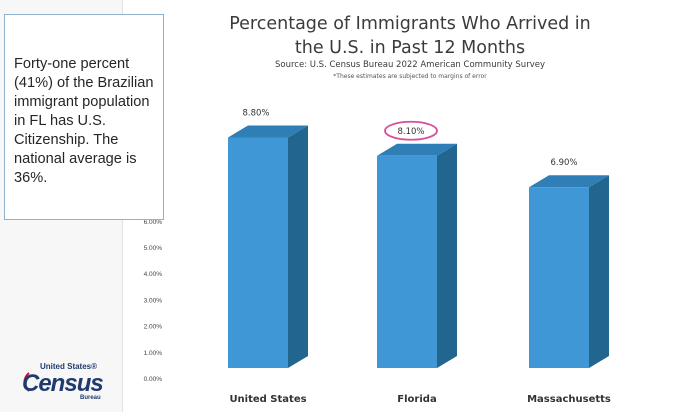 The width and height of the screenshot is (690, 412). Describe the element at coordinates (153, 327) in the screenshot. I see `y-tick-label: 2.00%` at that location.